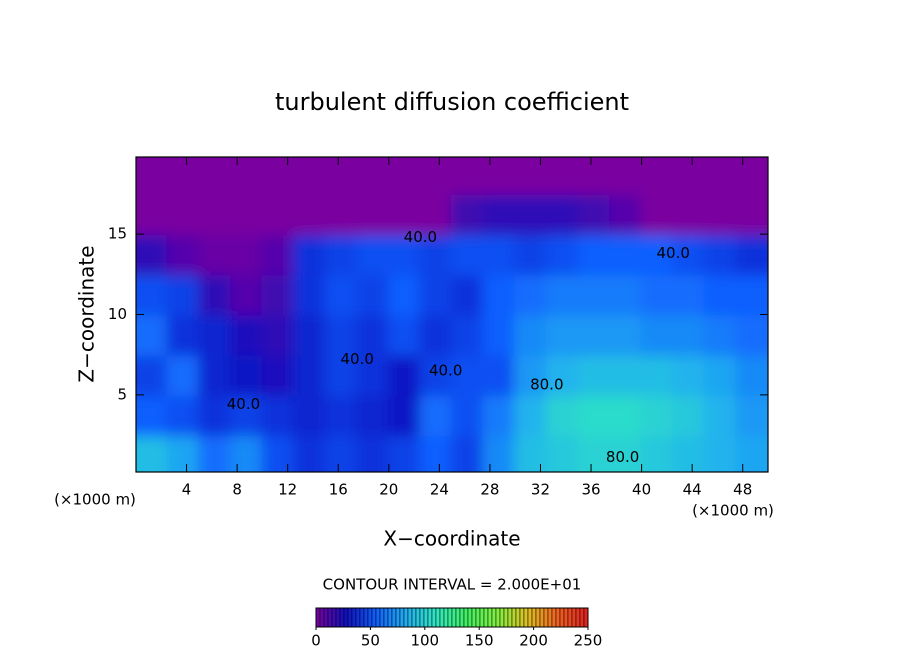 This screenshot has width=904, height=658. What do you see at coordinates (733, 511) in the screenshot?
I see `x-unit-right: (×1000 m)` at bounding box center [733, 511].